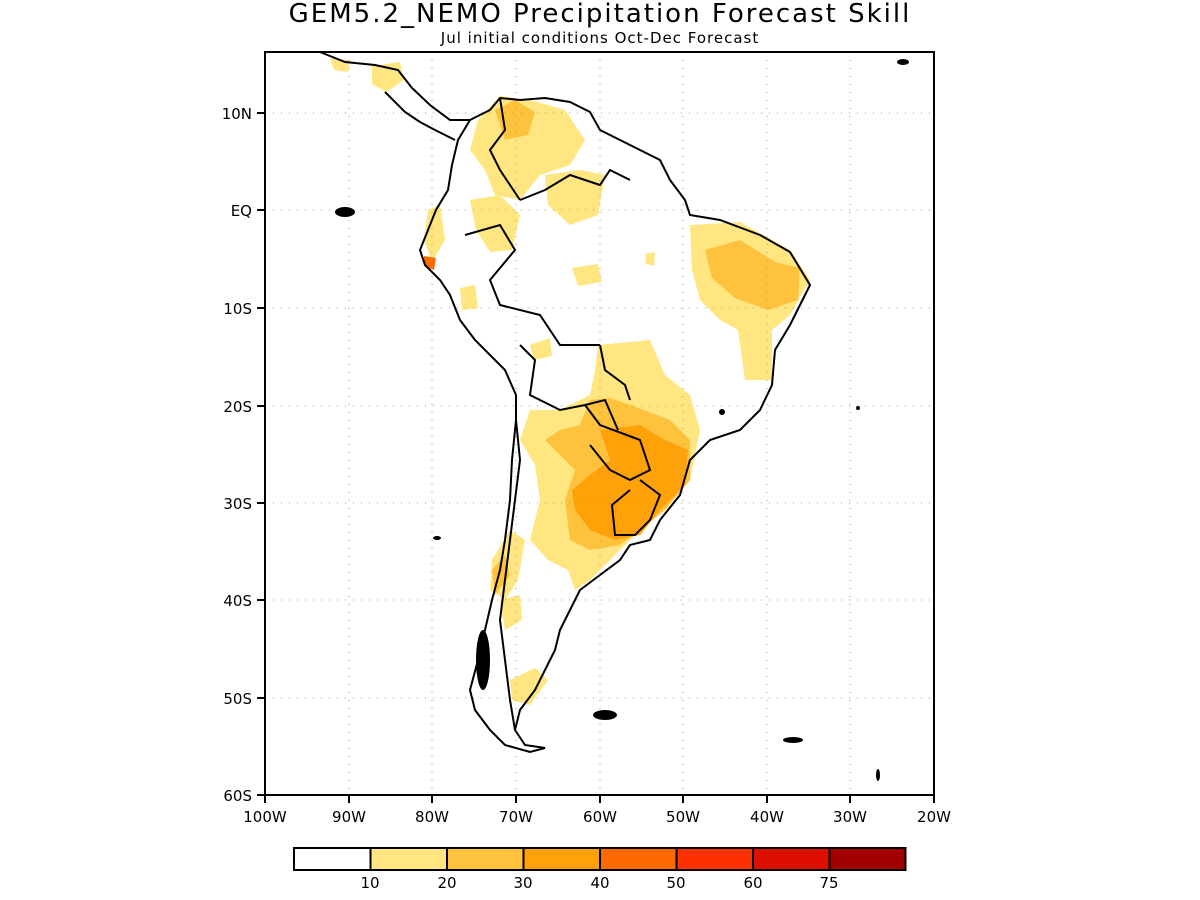  I want to click on skill-region-parana-core, so click(630, 482).